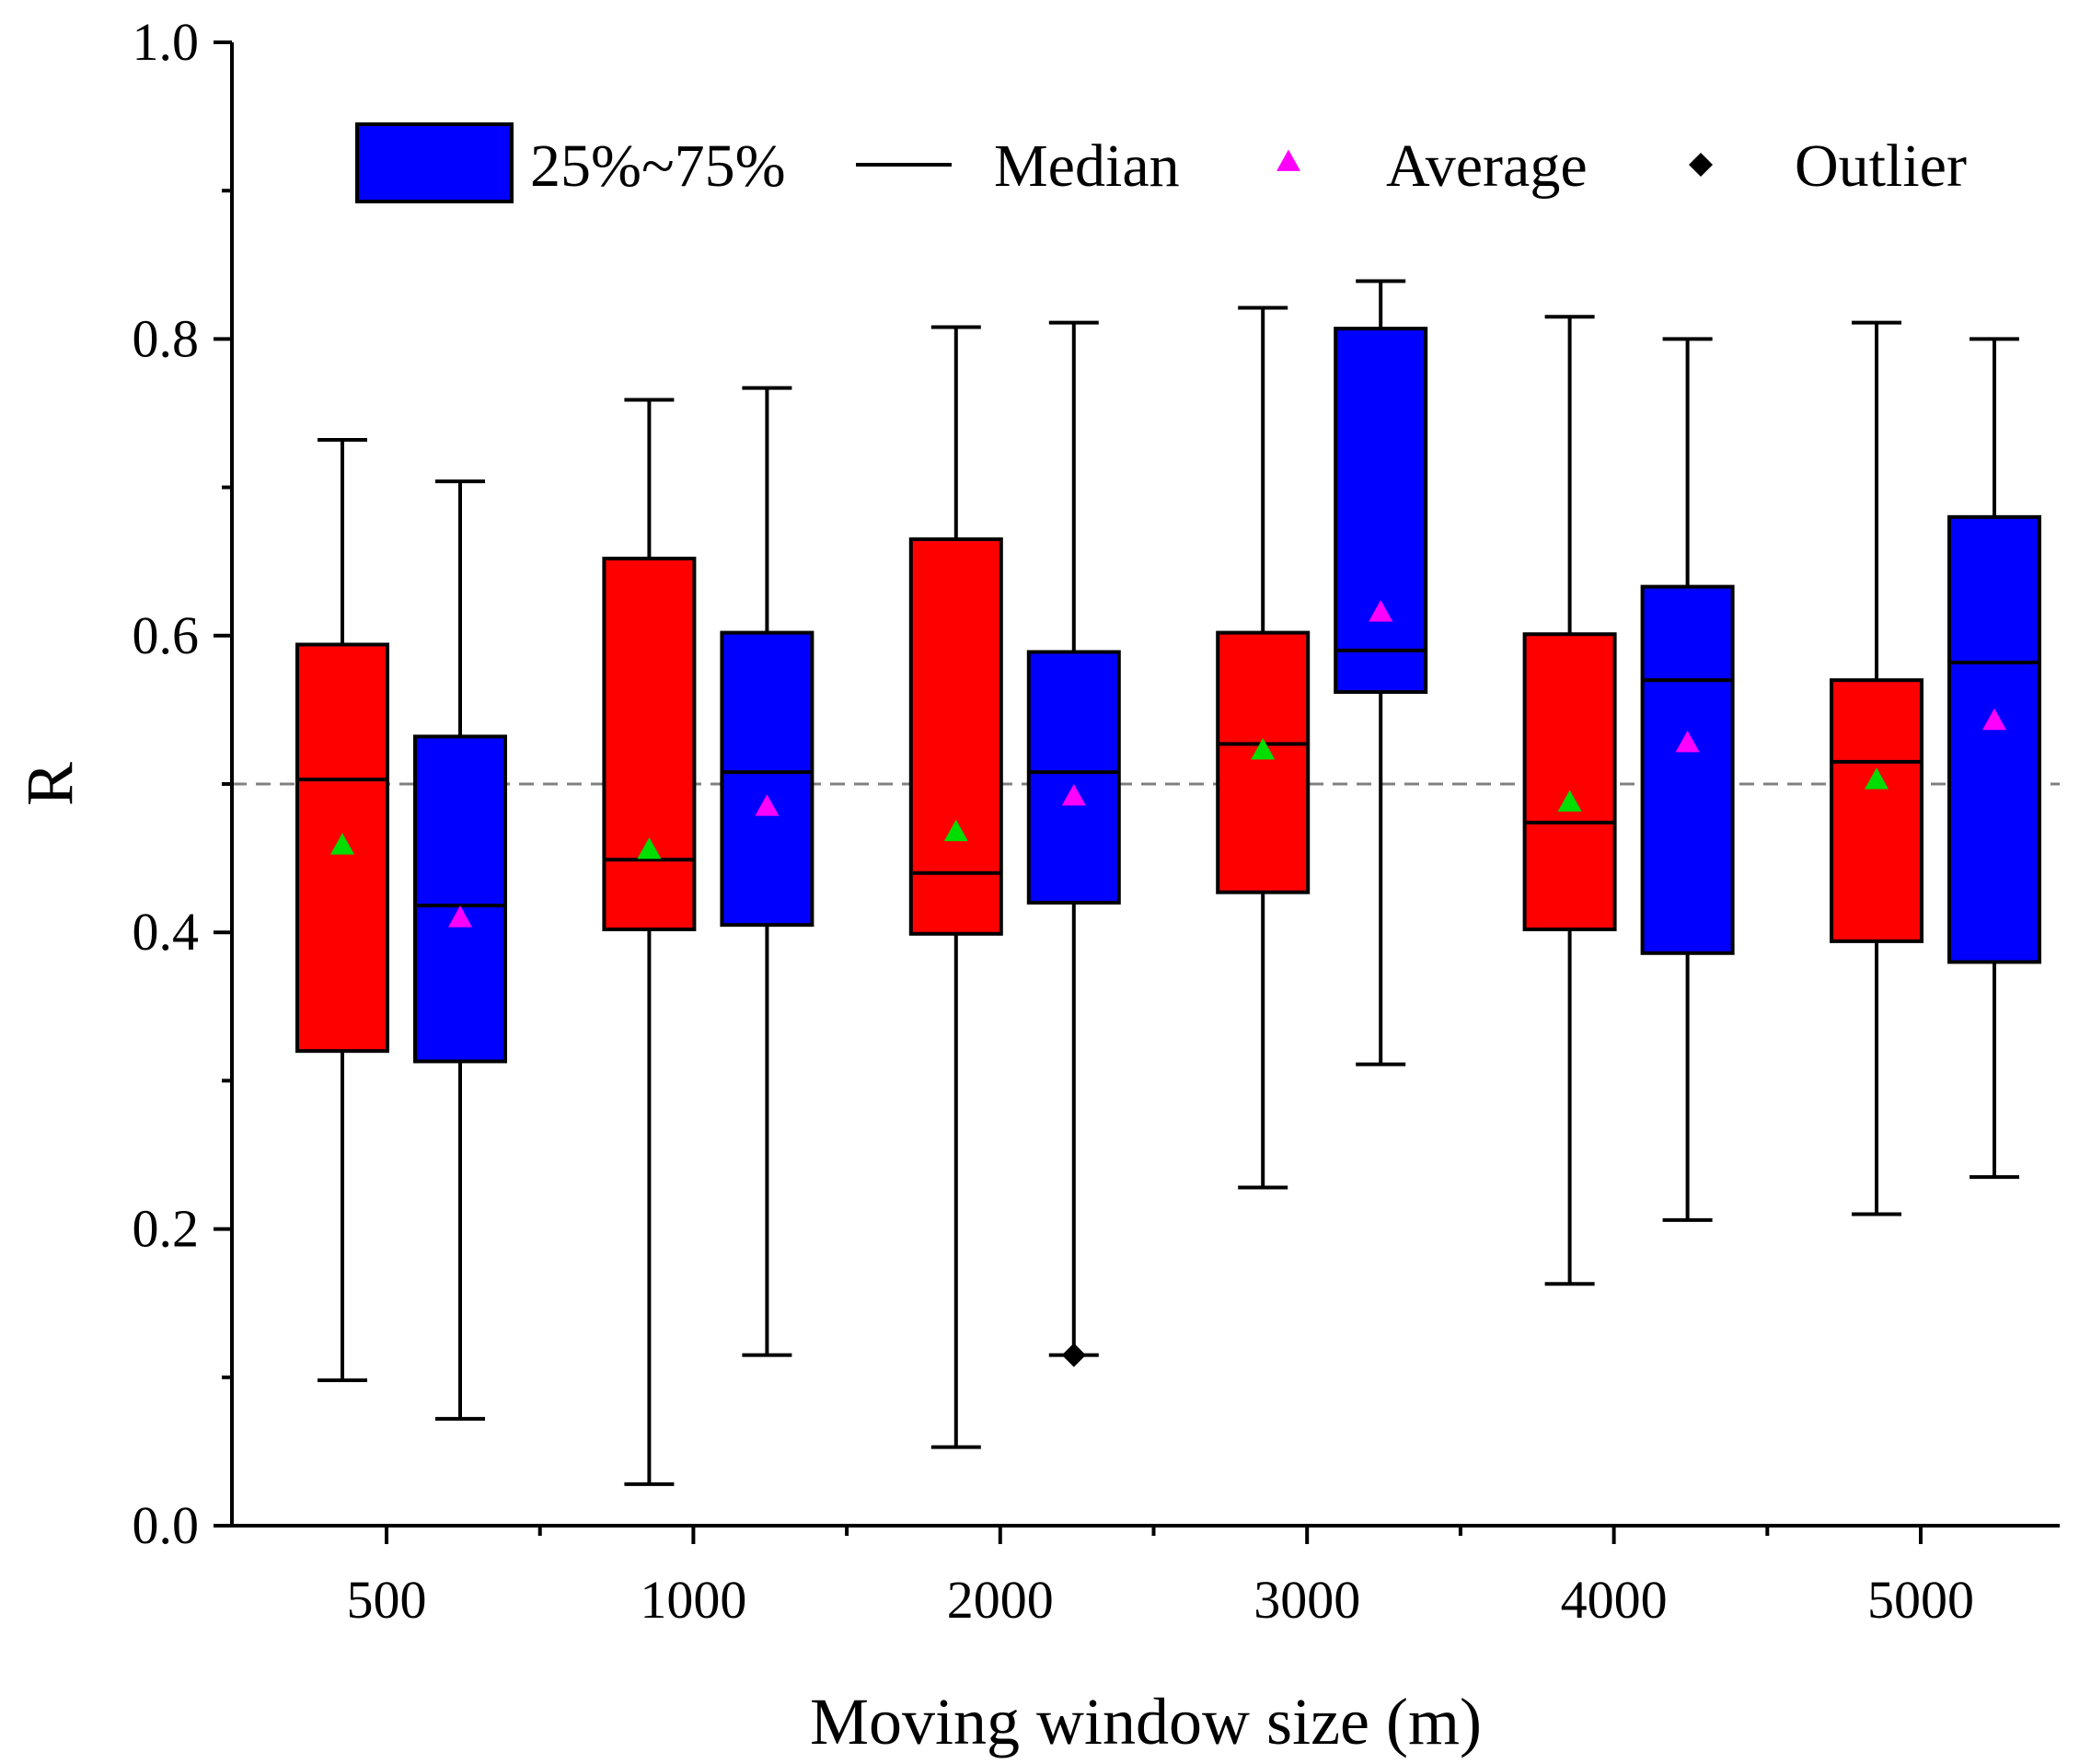 The width and height of the screenshot is (2091, 1764). What do you see at coordinates (1921, 1600) in the screenshot?
I see `x-tick-label: 5000` at bounding box center [1921, 1600].